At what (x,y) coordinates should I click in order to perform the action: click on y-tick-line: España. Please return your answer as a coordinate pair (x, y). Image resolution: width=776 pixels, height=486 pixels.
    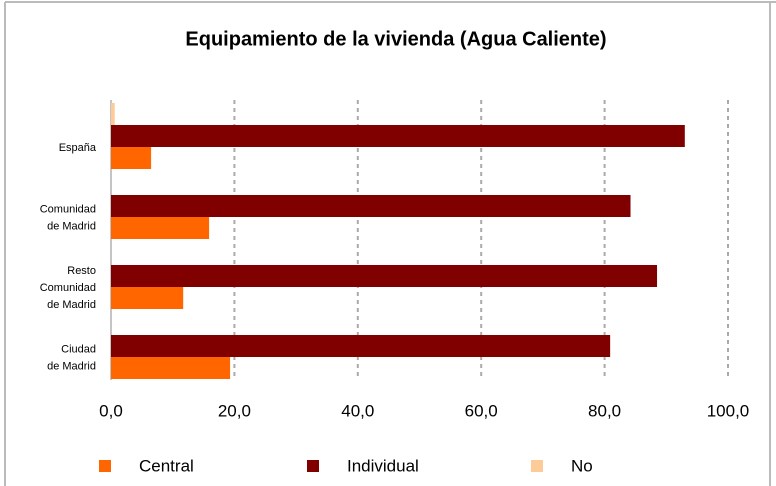
    Looking at the image, I should click on (78, 148).